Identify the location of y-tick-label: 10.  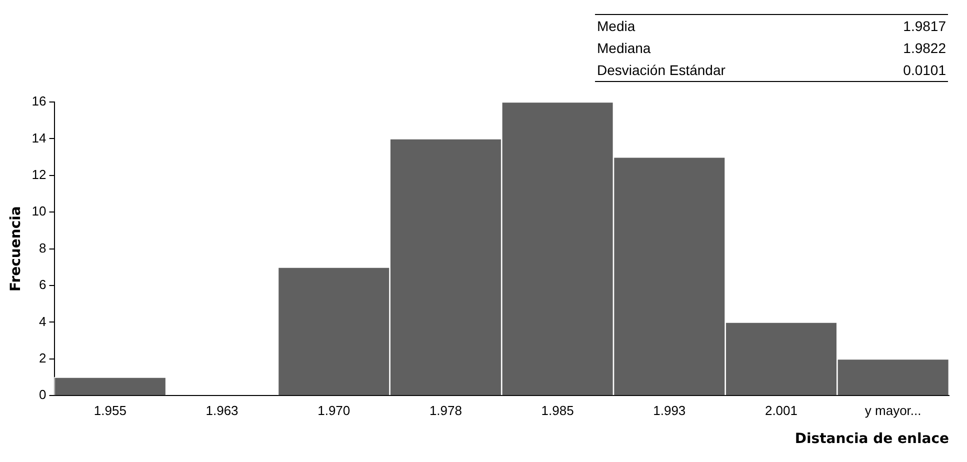
(39, 211).